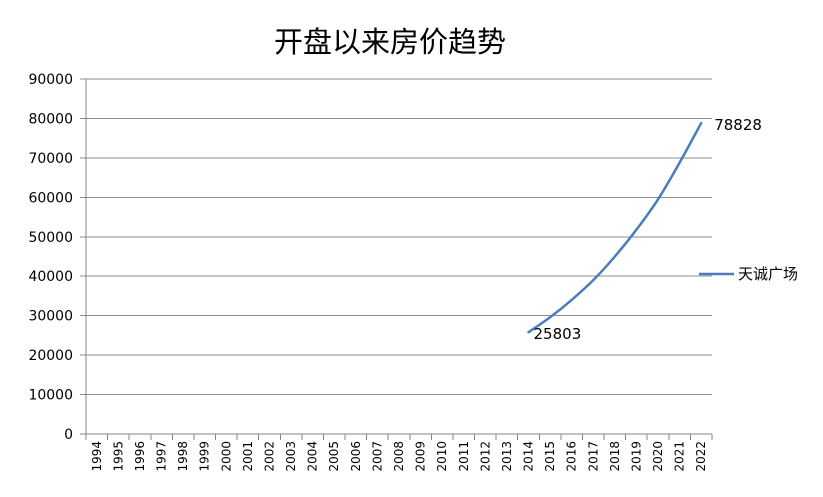 The width and height of the screenshot is (823, 497). I want to click on data-labels: 25803 78828, so click(648, 229).